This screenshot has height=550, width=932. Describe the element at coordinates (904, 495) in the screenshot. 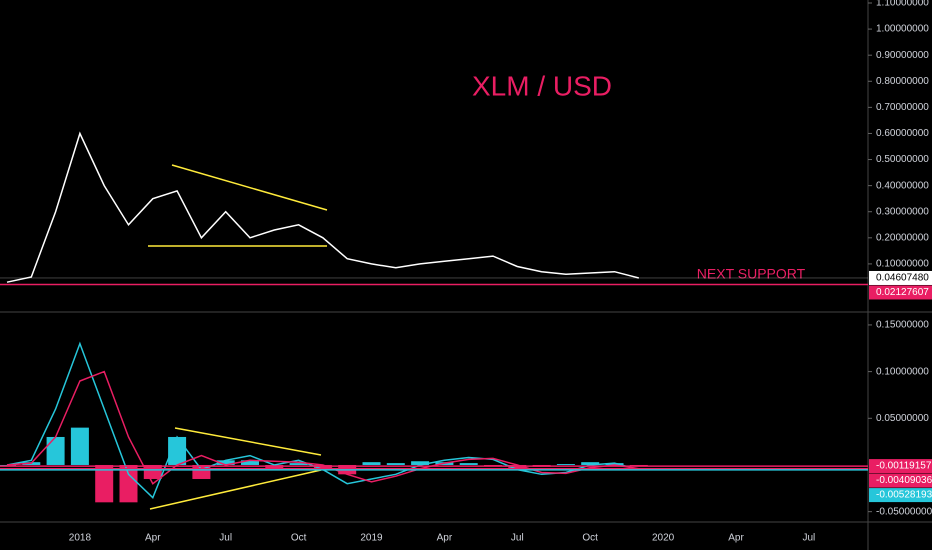

I see `price-label: -0.00528193` at that location.